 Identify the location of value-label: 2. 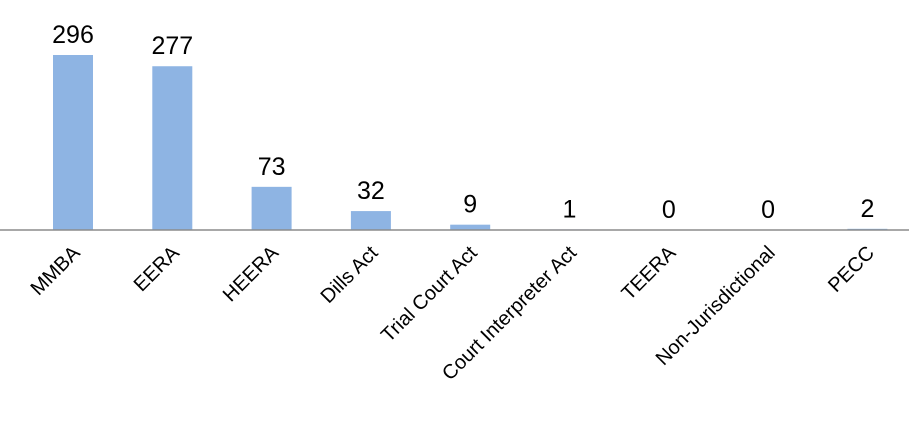
(867, 209).